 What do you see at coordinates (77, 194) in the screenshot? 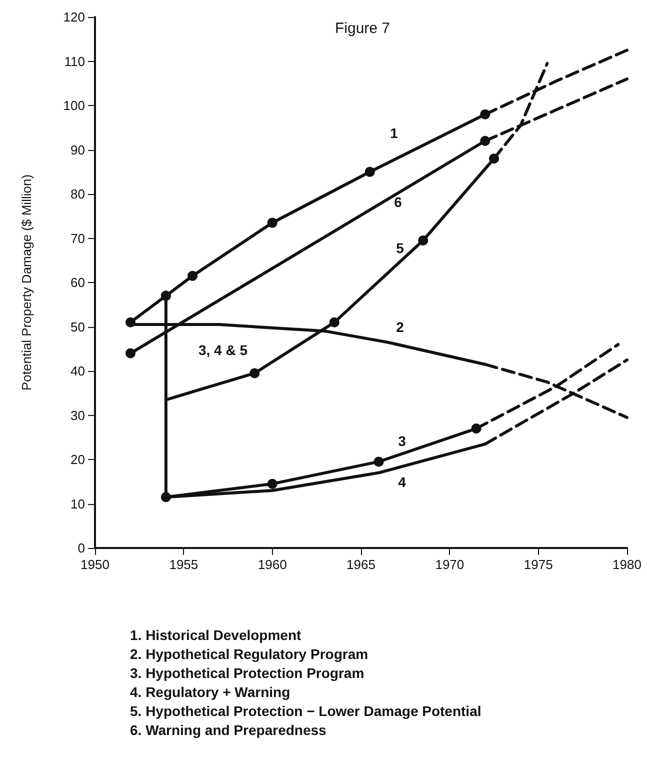
I see `y-tick-label: 80` at bounding box center [77, 194].